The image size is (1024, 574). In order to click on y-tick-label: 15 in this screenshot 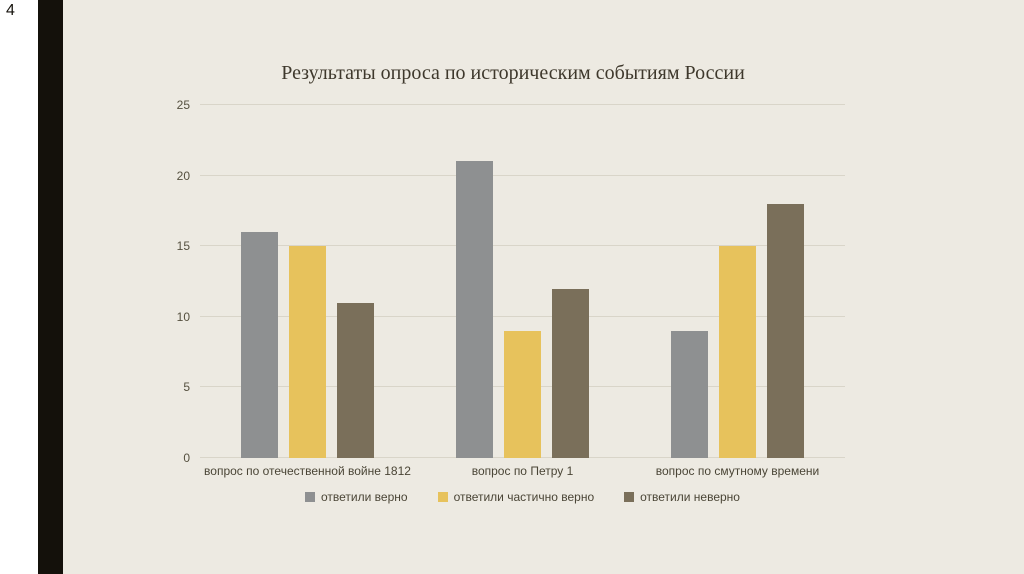, I will do `click(183, 246)`.